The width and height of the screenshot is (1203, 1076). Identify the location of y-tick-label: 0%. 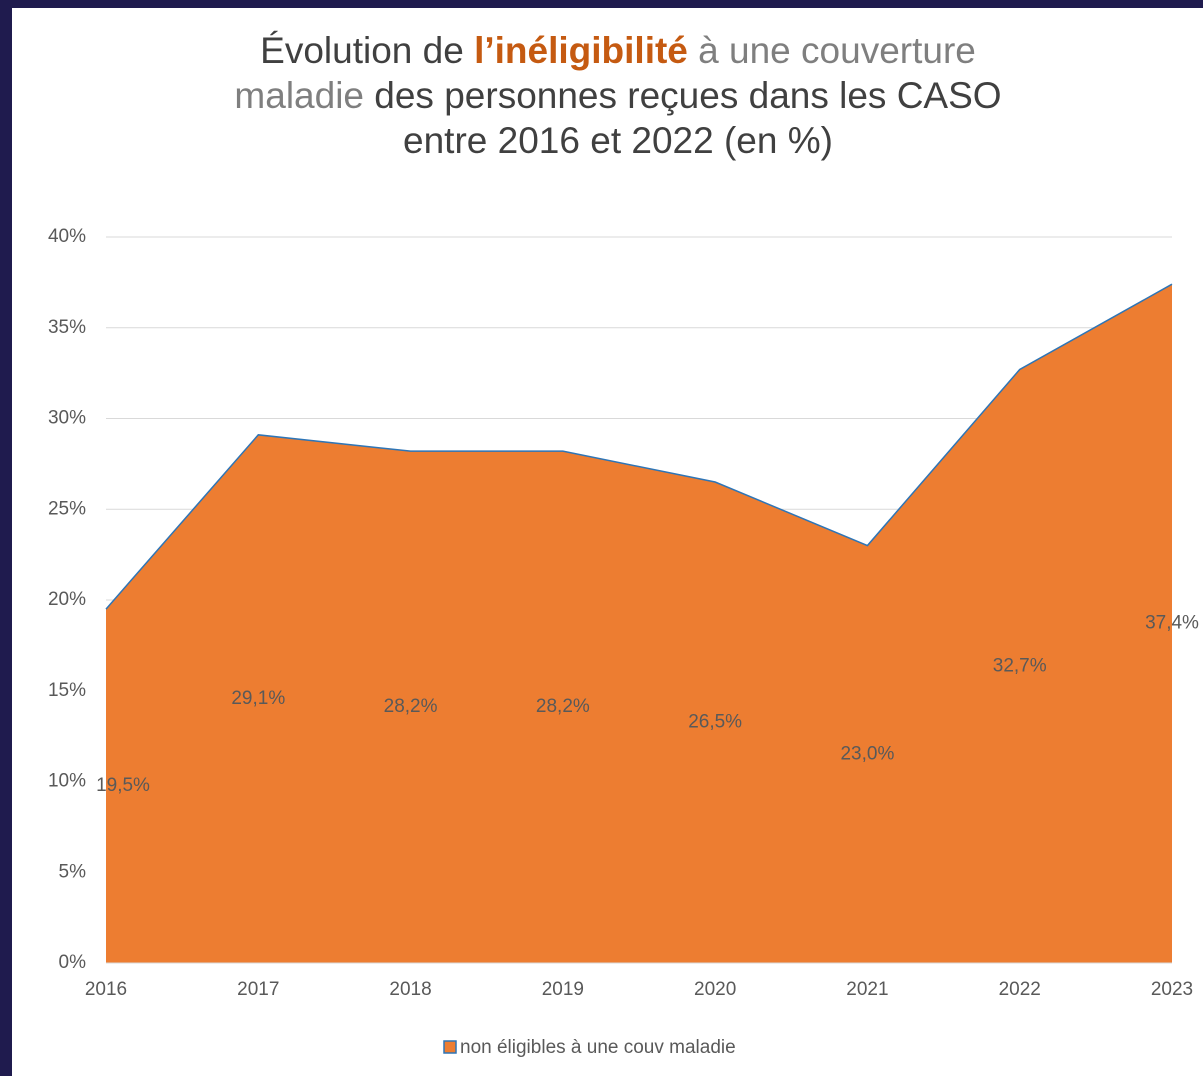
(73, 962).